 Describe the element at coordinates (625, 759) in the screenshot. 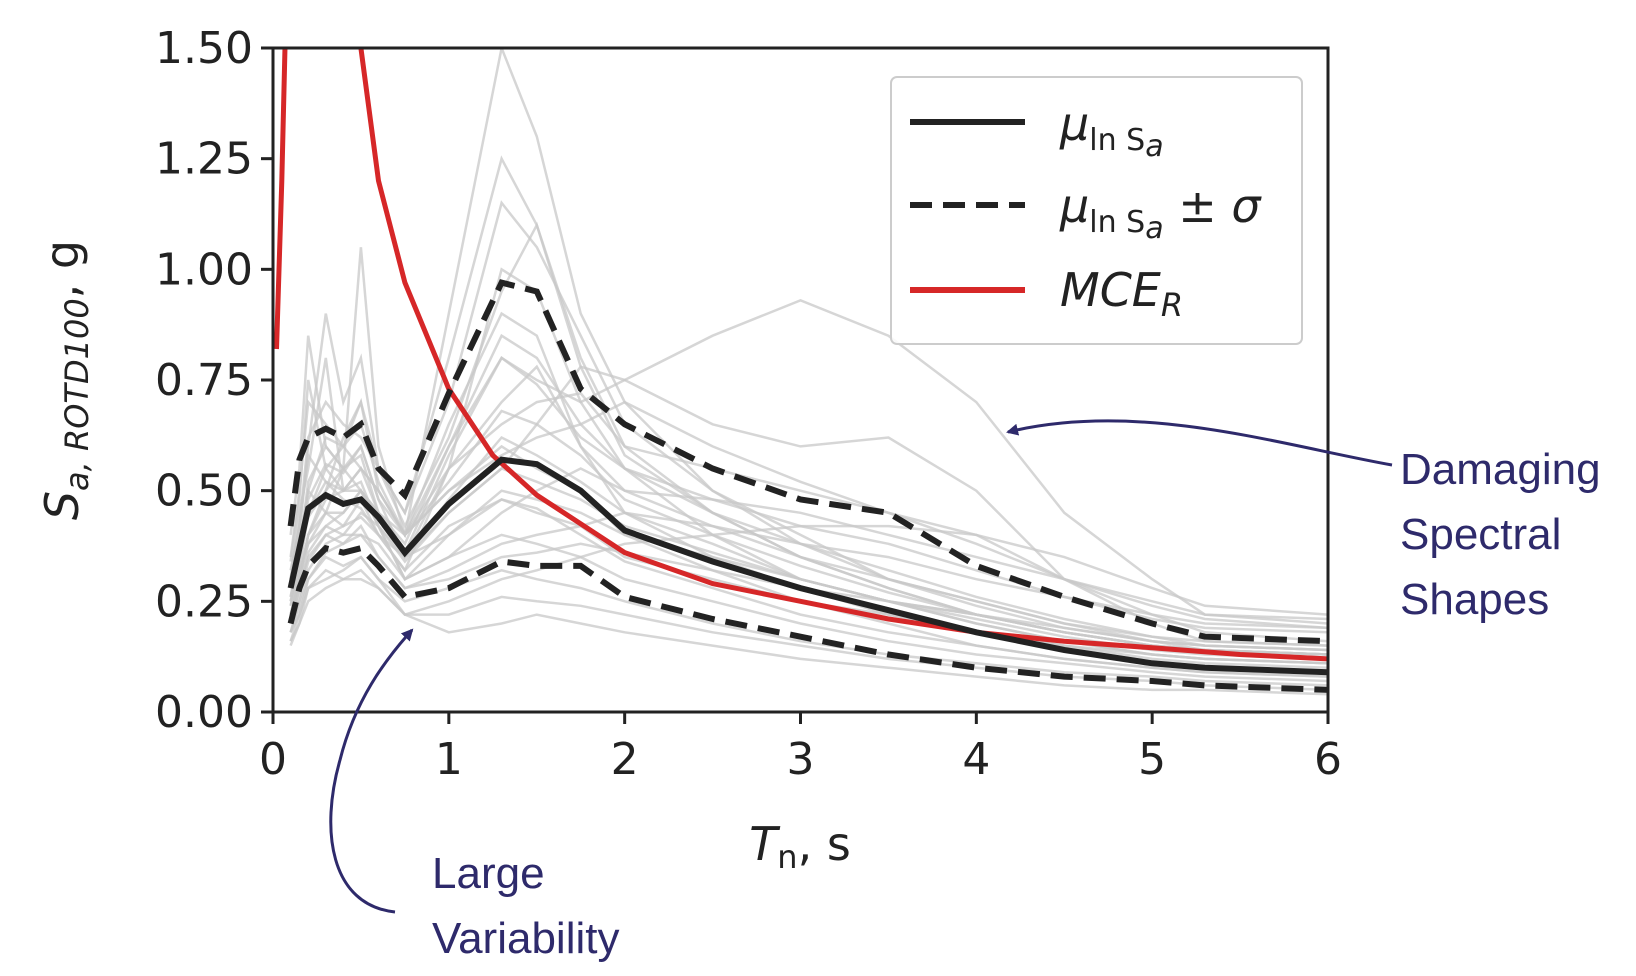

I see `x-tick-label-2: 2` at that location.